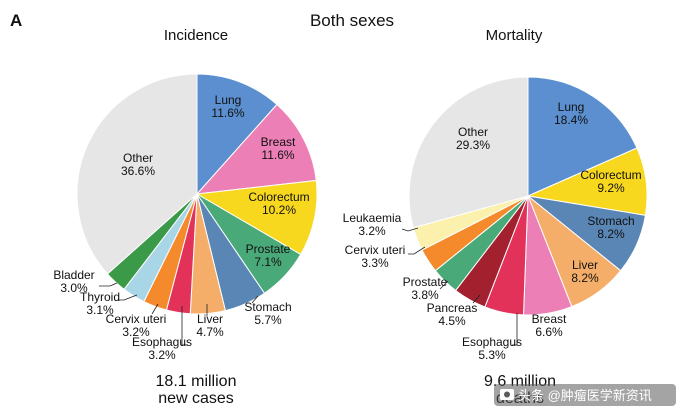 The width and height of the screenshot is (680, 414). I want to click on incidence-label-breast: Breast 11.6%, so click(278, 148).